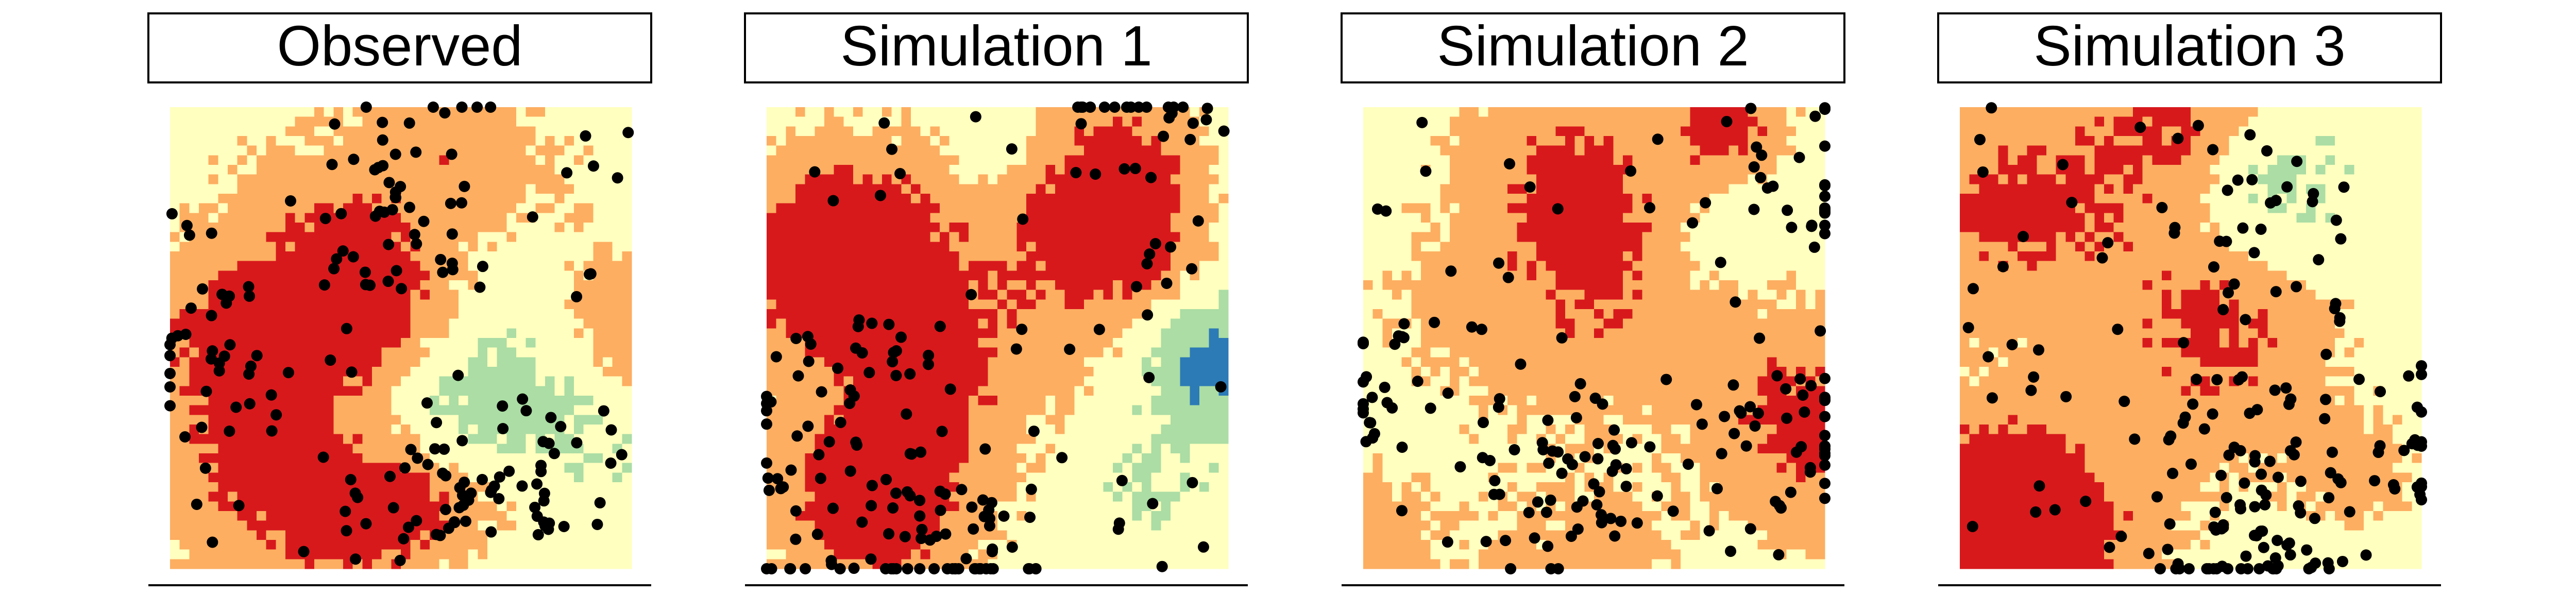 The width and height of the screenshot is (2576, 611). Describe the element at coordinates (998, 338) in the screenshot. I see `raster-map` at that location.